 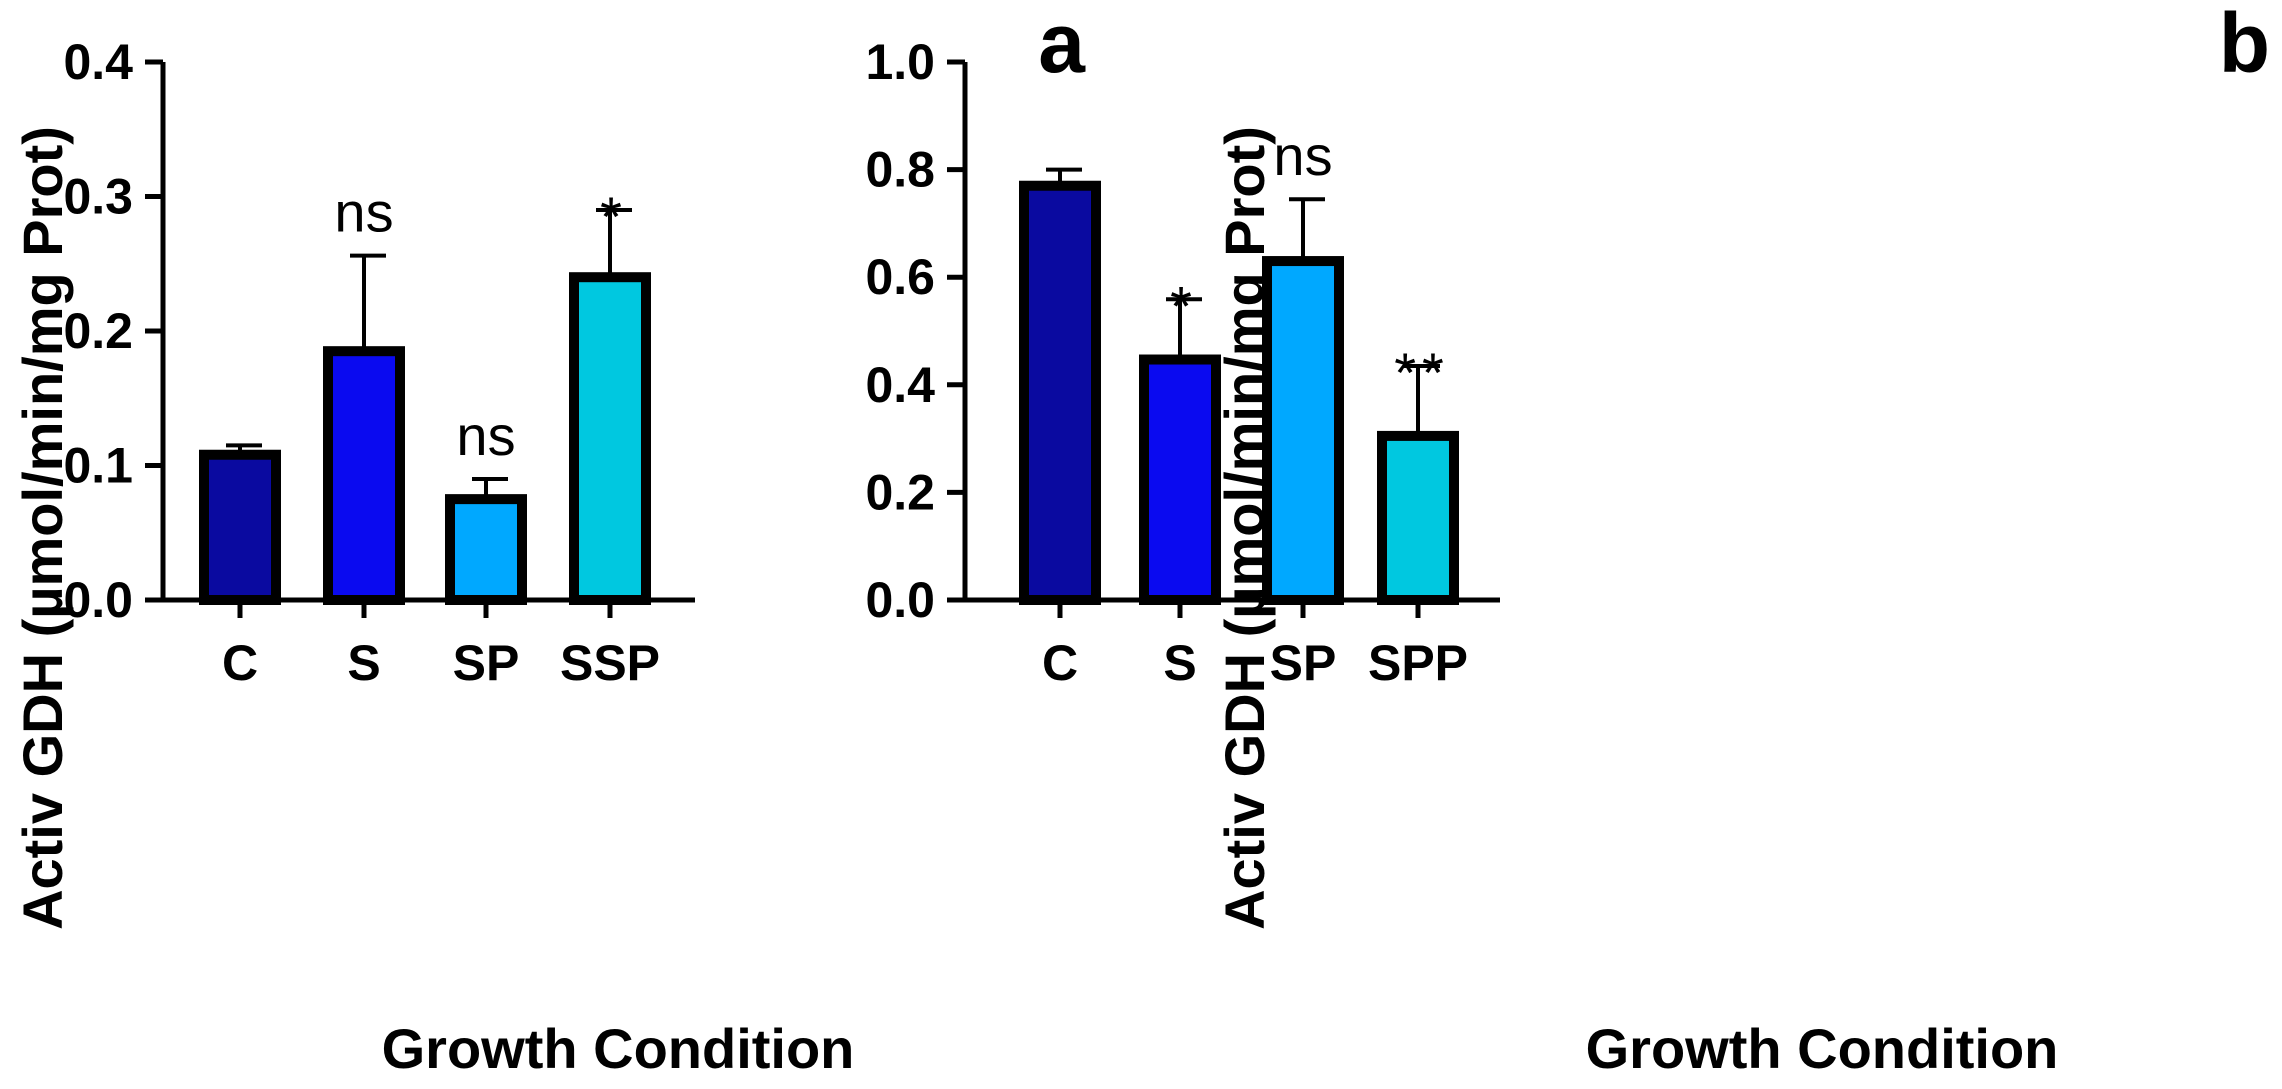 What do you see at coordinates (900, 170) in the screenshot?
I see `y-tick-label: 0.8` at bounding box center [900, 170].